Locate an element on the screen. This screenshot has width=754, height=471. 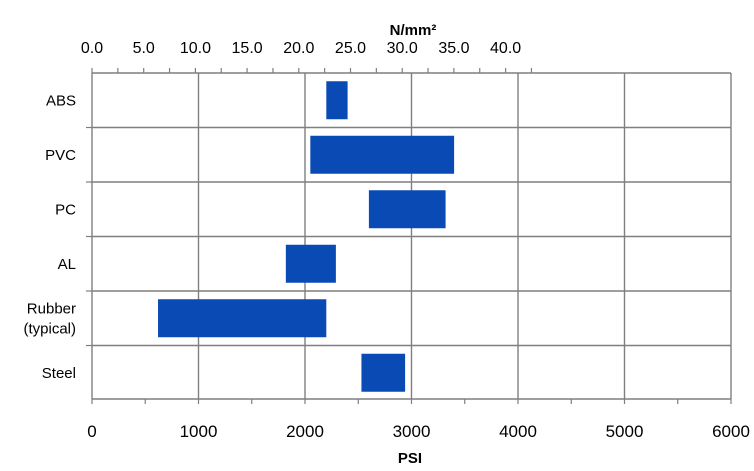
category-label: Steel is located at coordinates (59, 373).